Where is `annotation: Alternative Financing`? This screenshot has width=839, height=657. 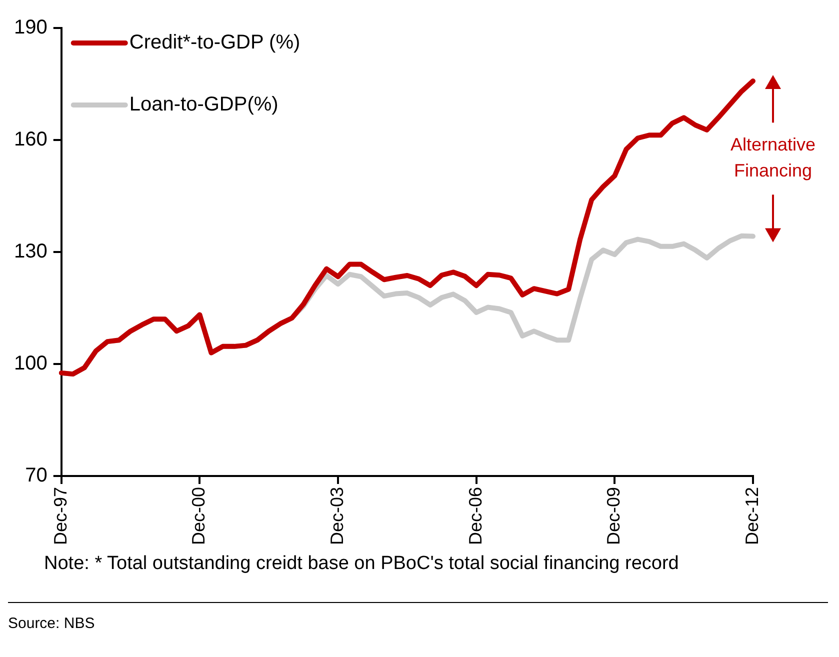 annotation: Alternative Financing is located at coordinates (773, 157).